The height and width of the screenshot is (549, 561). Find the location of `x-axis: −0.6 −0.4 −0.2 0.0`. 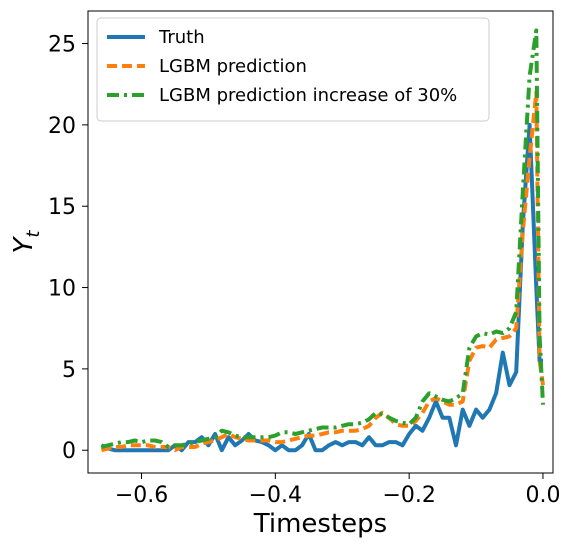

x-axis: −0.6 −0.4 −0.2 0.0 is located at coordinates (337, 490).